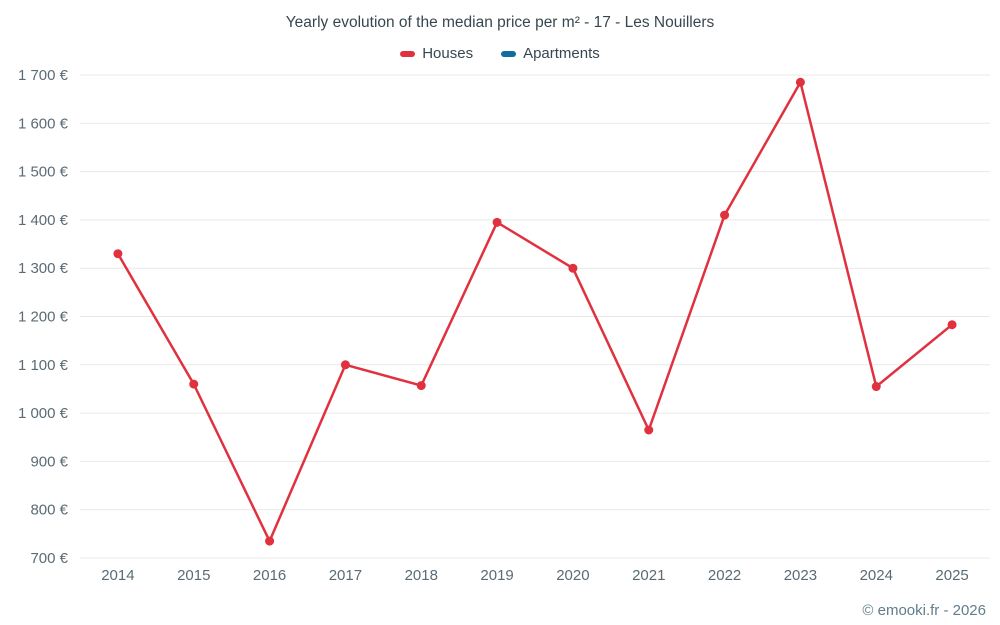  I want to click on y-axis-tick-label: 1 500 €, so click(43, 172).